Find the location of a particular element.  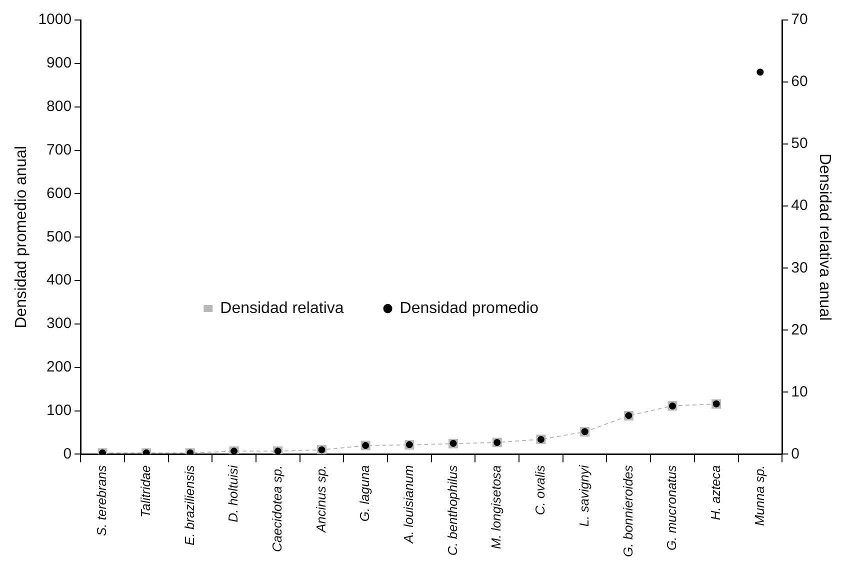

legend-label: Densidad promedio is located at coordinates (469, 308).